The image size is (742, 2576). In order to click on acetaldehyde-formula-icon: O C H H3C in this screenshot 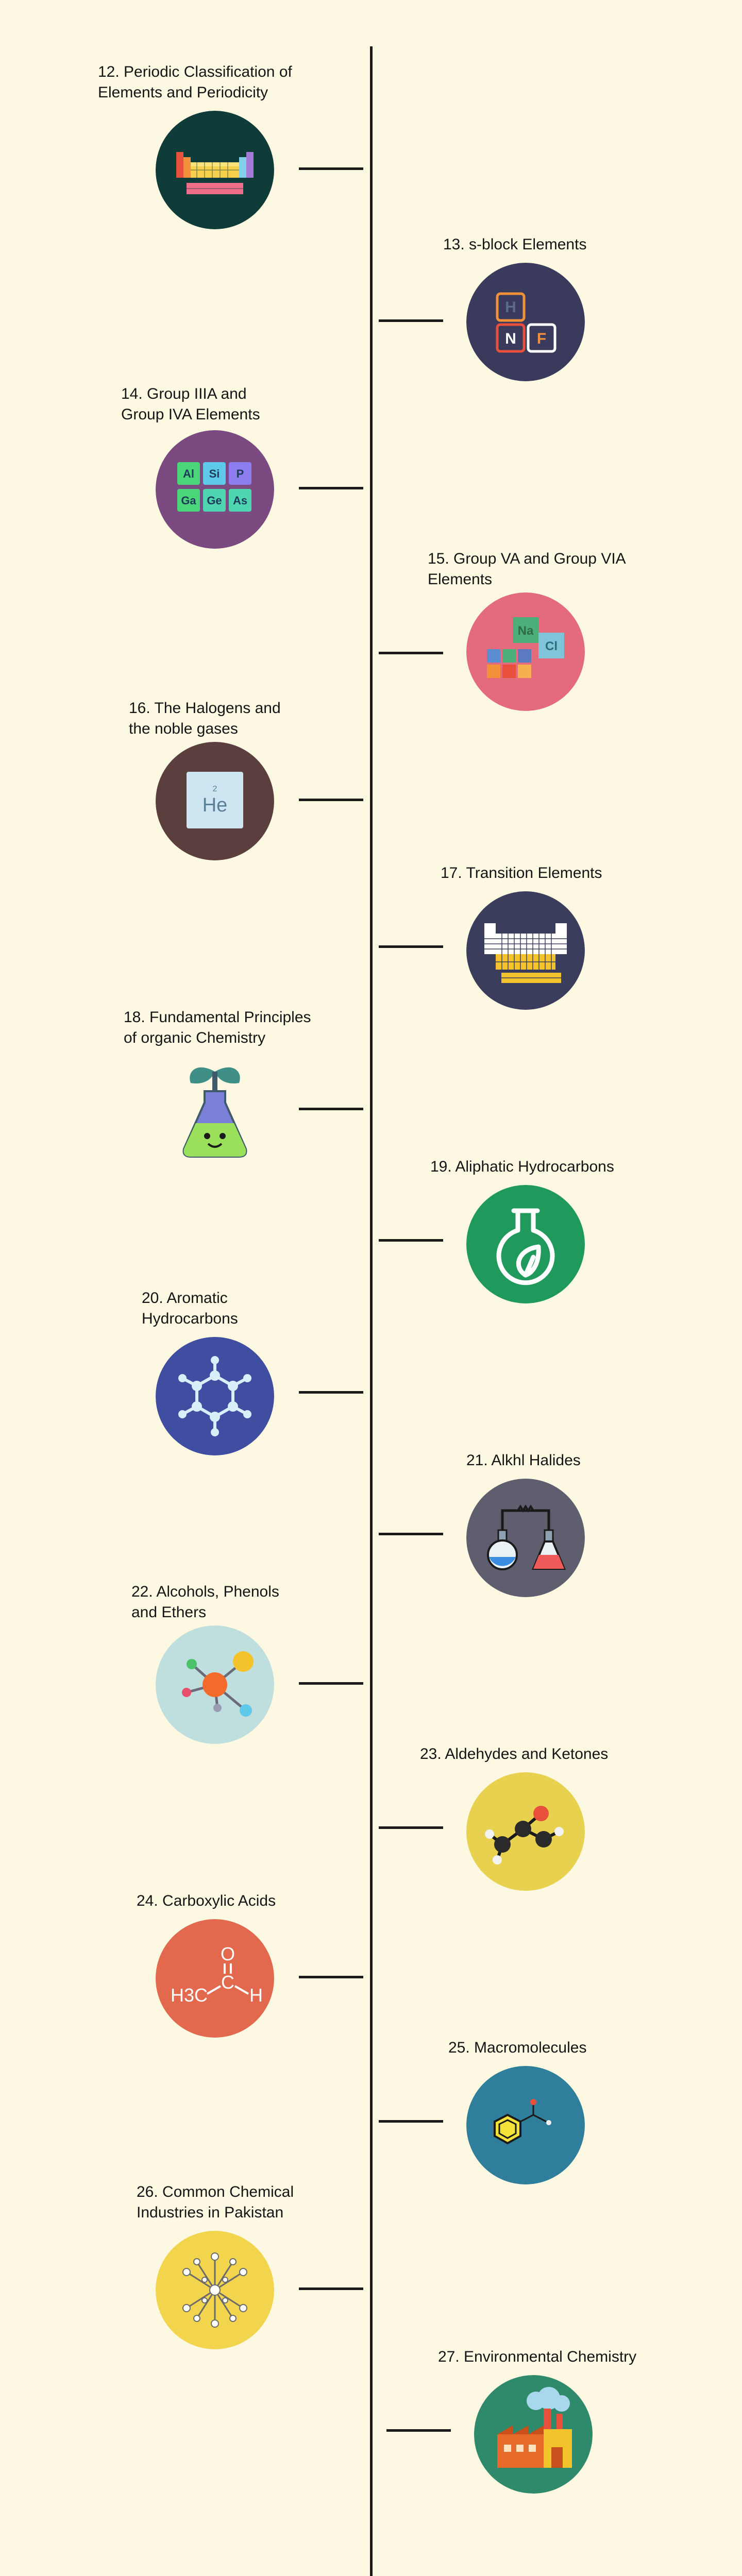, I will do `click(215, 1978)`.